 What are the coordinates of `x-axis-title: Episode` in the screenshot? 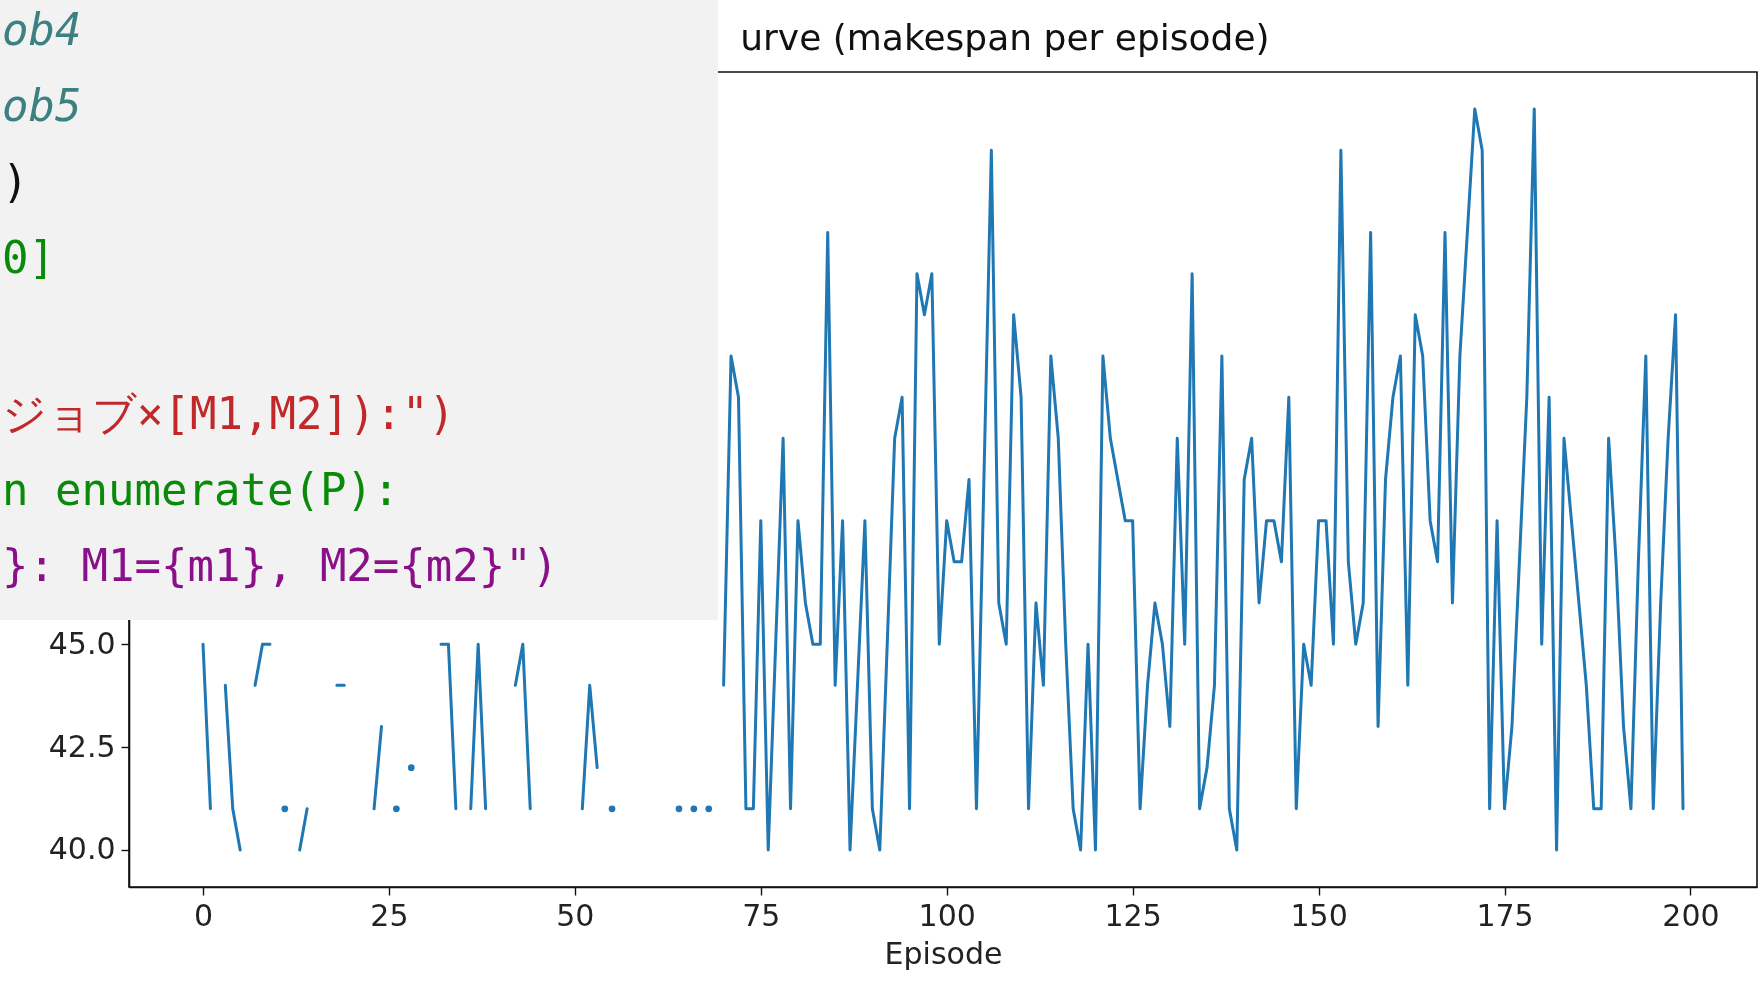 It's located at (943, 953).